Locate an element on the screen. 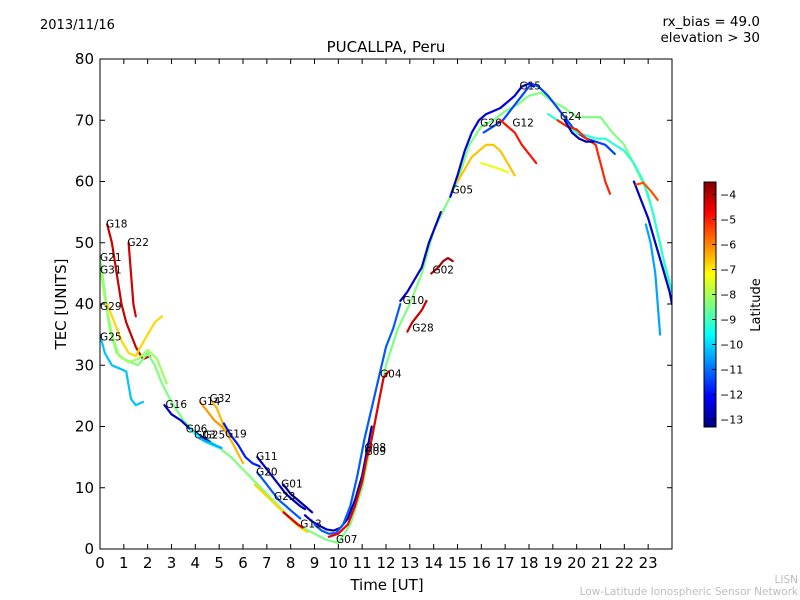 The height and width of the screenshot is (600, 800). x-tick-label: 2 is located at coordinates (148, 563).